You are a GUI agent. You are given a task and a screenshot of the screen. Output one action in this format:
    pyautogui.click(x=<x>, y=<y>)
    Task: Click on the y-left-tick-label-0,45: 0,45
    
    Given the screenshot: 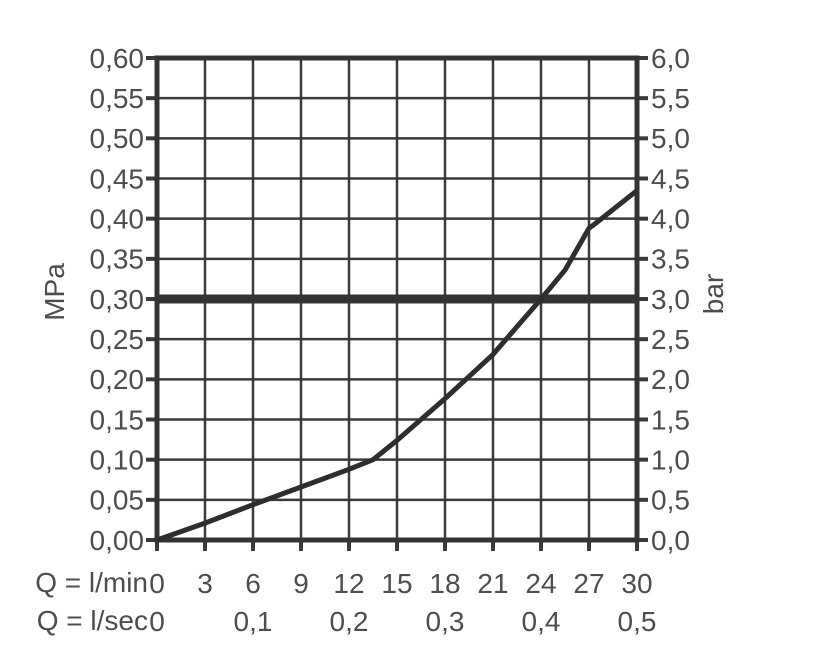 What is the action you would take?
    pyautogui.click(x=117, y=178)
    